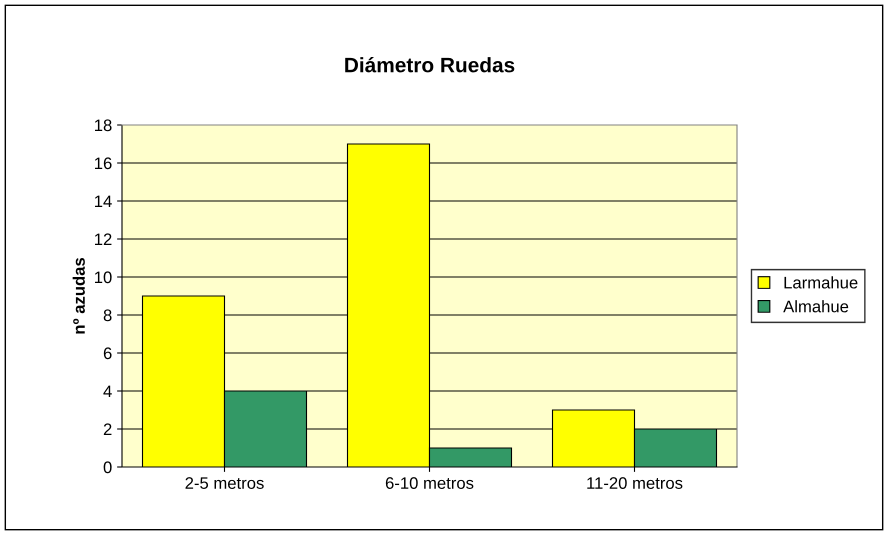 This screenshot has width=888, height=535. Describe the element at coordinates (108, 429) in the screenshot. I see `y-tick-label: 2` at that location.